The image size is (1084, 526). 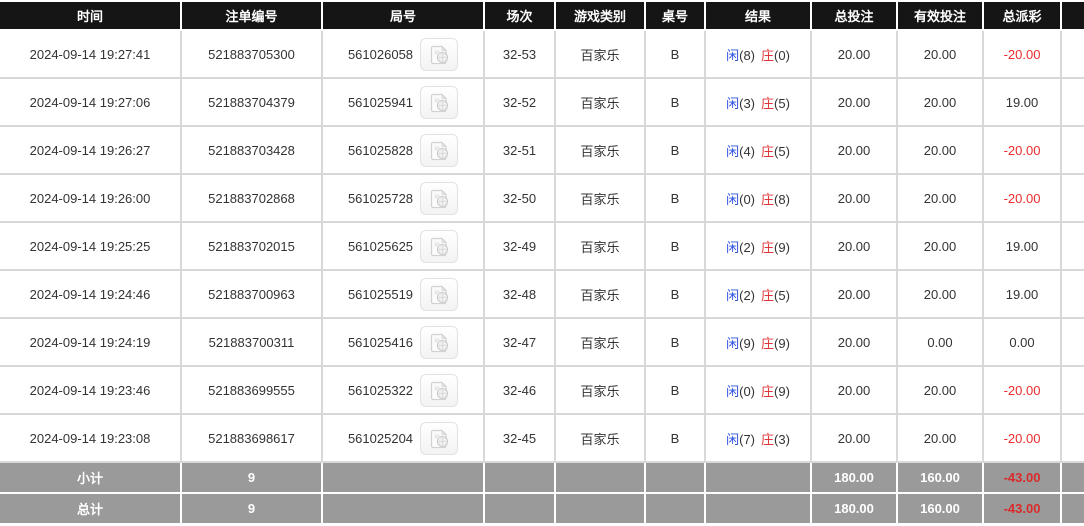 What do you see at coordinates (941, 478) in the screenshot?
I see `subtotal-valid-bet: 160.00` at bounding box center [941, 478].